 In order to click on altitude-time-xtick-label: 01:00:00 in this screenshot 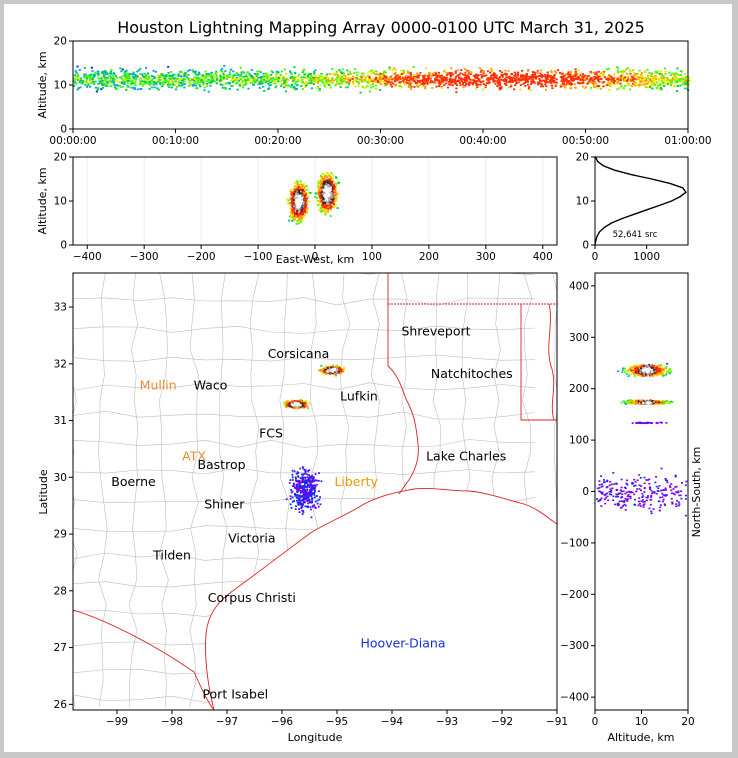, I will do `click(687, 141)`.